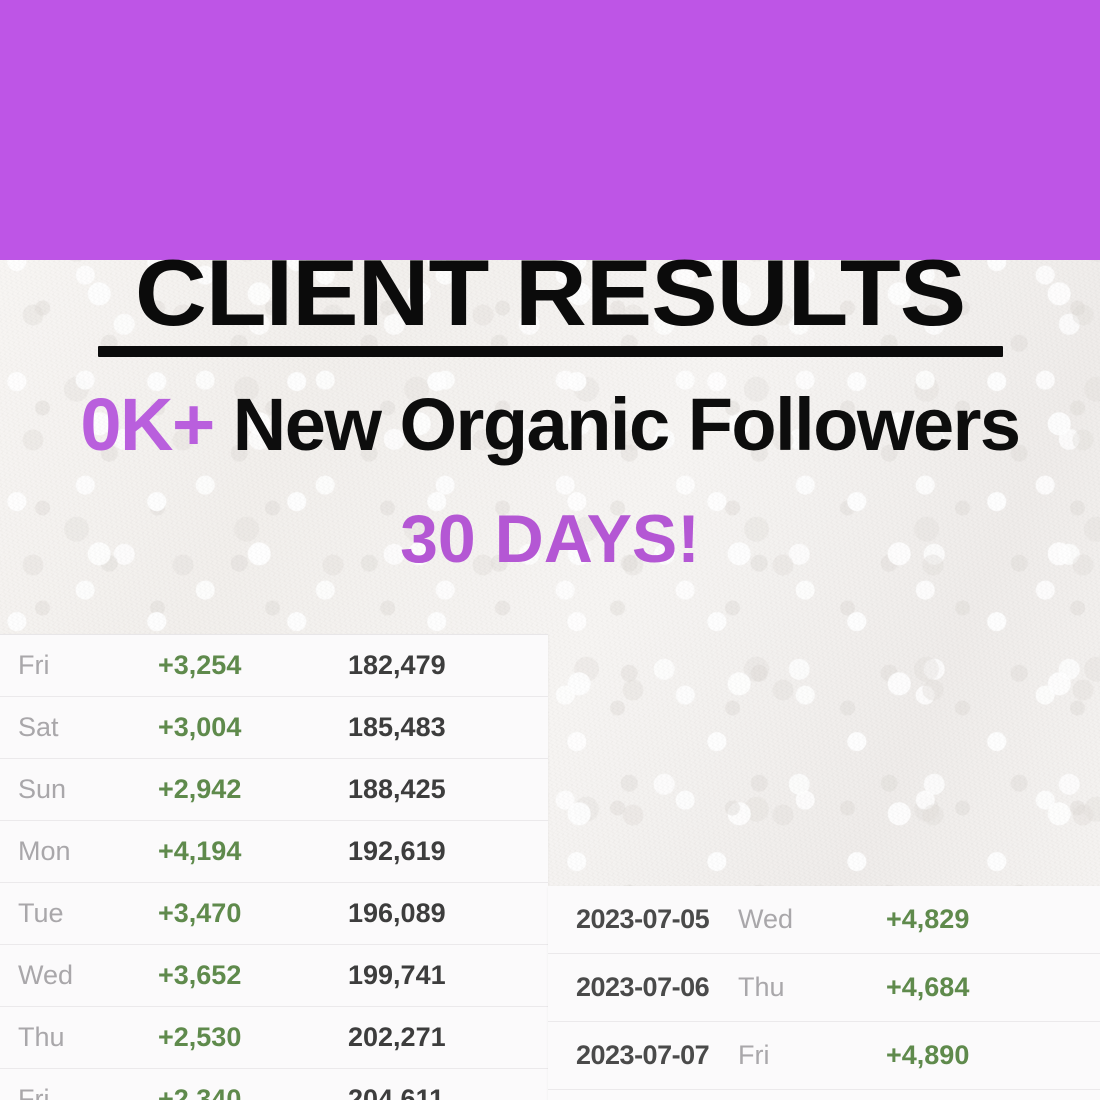 The height and width of the screenshot is (1100, 1100). What do you see at coordinates (397, 913) in the screenshot?
I see `row-total: 196,089` at bounding box center [397, 913].